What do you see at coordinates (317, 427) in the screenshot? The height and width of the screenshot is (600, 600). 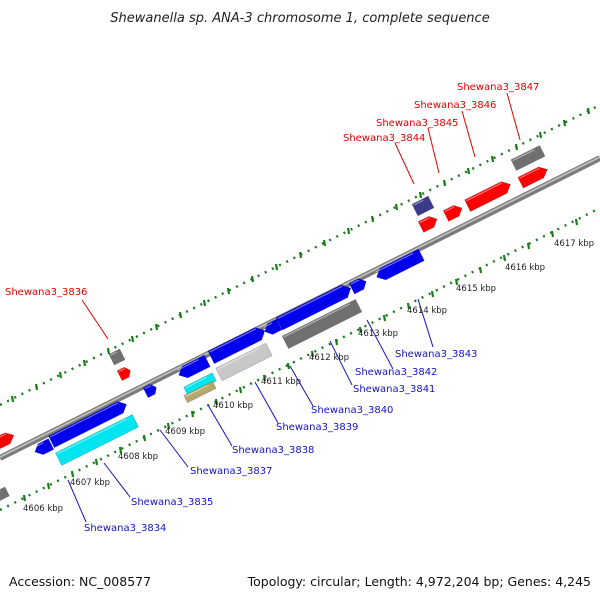 I see `gene-label-shewana3-3839: Shewana3_3839` at bounding box center [317, 427].